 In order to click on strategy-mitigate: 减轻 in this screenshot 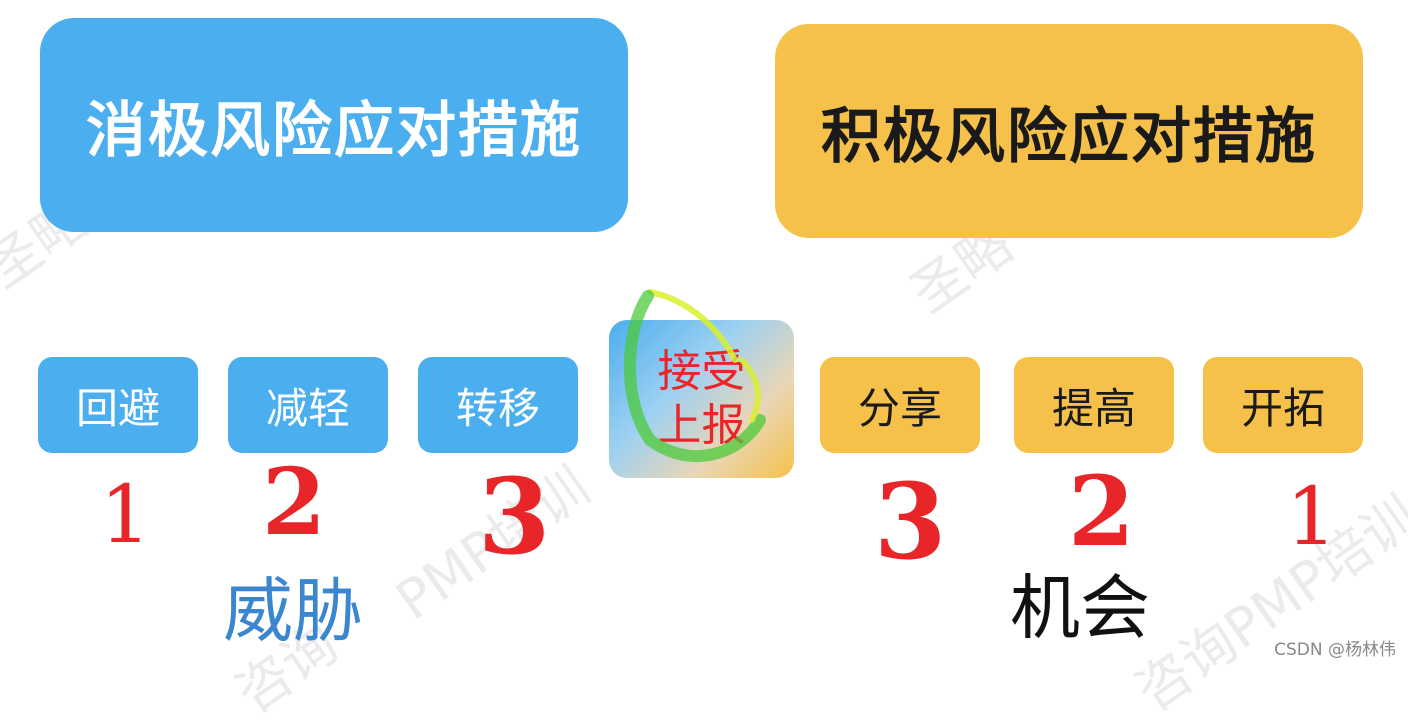, I will do `click(308, 405)`.